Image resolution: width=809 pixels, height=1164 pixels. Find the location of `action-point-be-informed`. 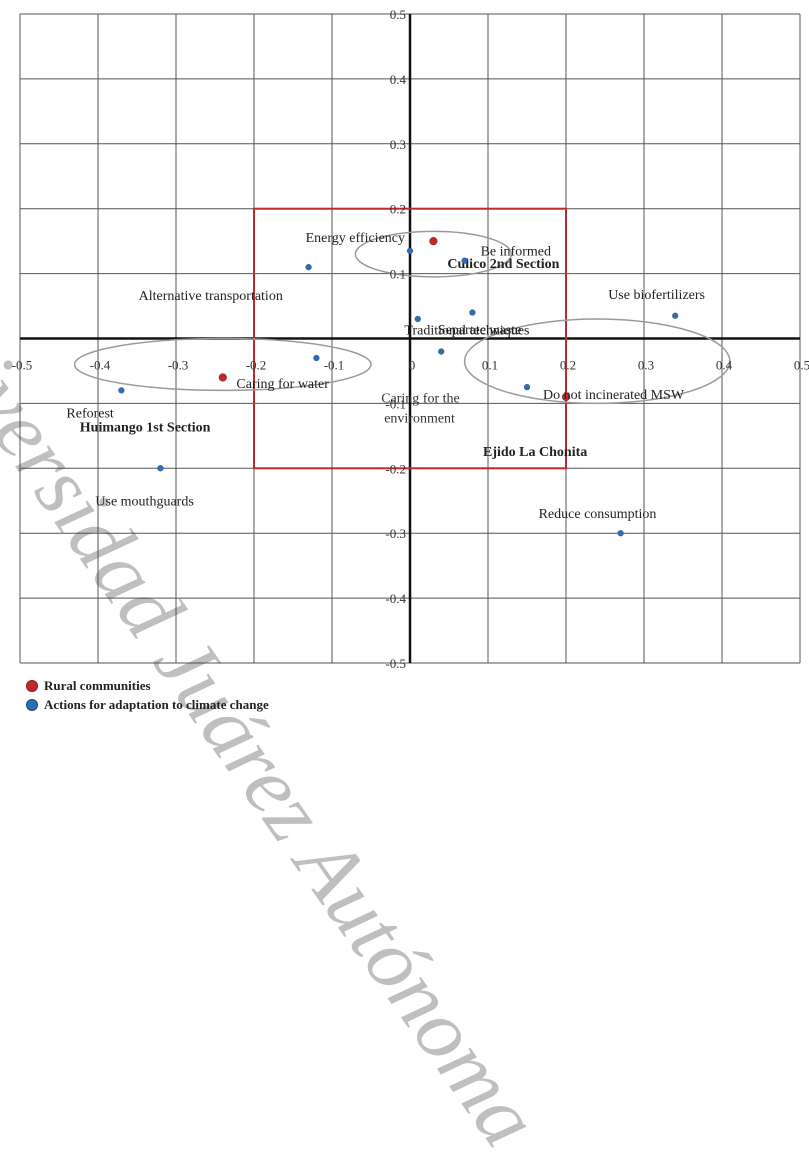

action-point-be-informed is located at coordinates (465, 261).